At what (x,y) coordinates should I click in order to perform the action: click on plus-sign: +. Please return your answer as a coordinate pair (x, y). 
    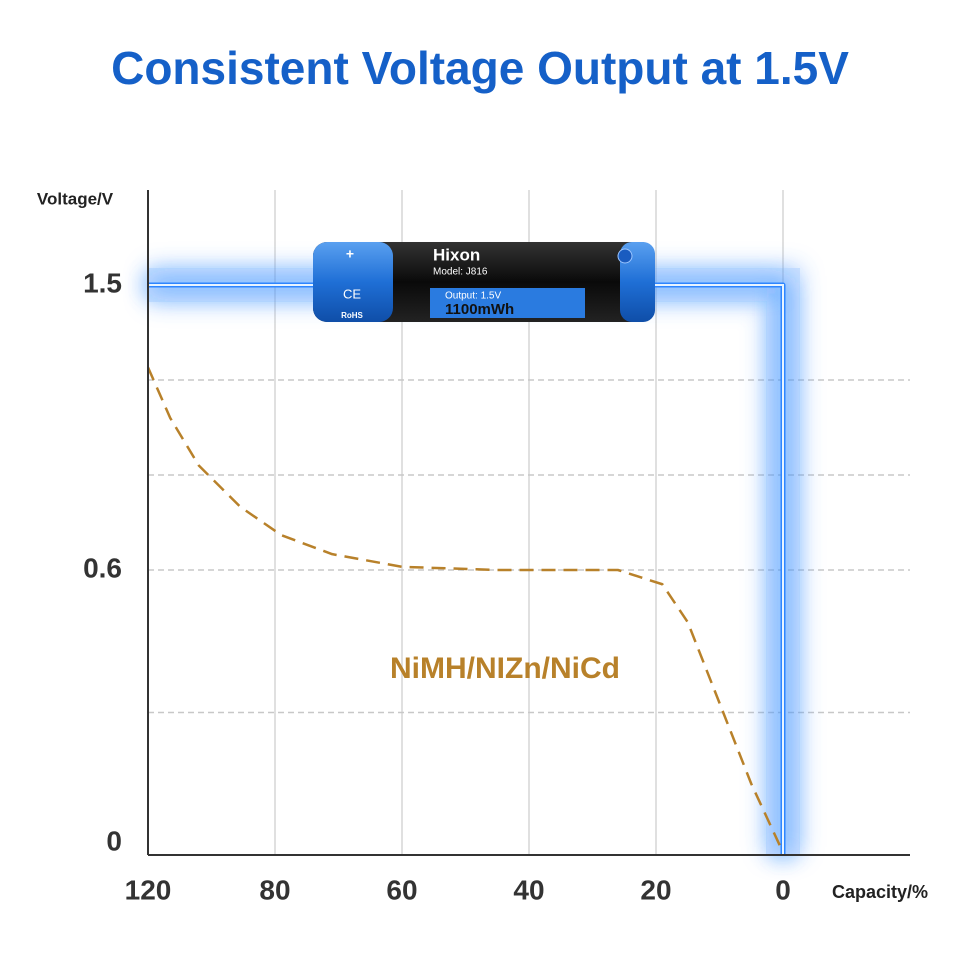
    Looking at the image, I should click on (350, 254).